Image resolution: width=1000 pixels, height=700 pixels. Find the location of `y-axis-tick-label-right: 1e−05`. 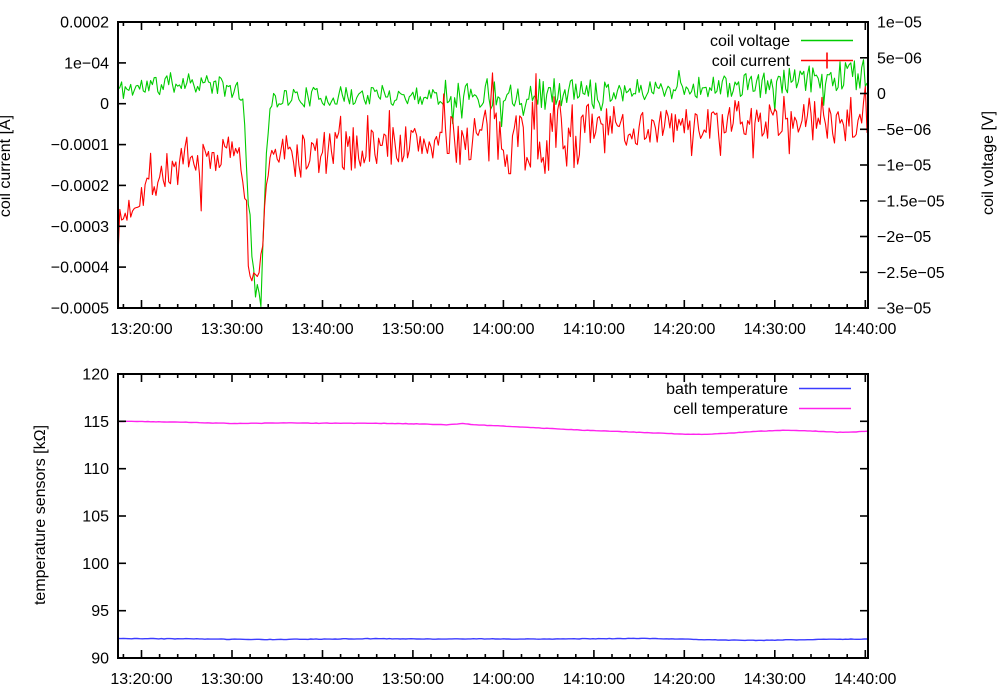

y-axis-tick-label-right: 1e−05 is located at coordinates (899, 23).